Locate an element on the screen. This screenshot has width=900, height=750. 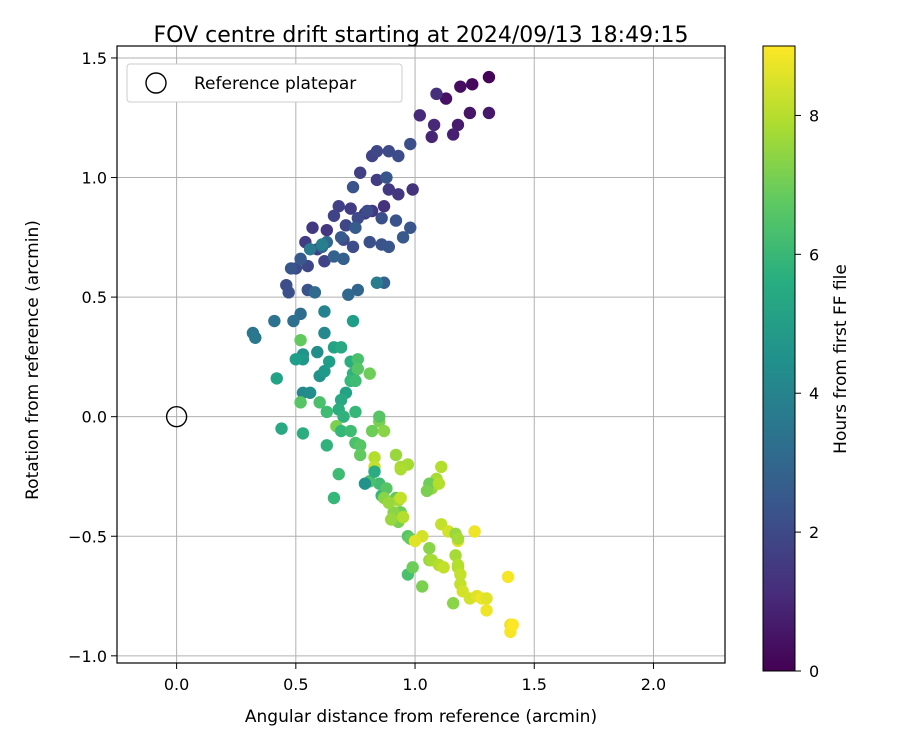
y-tick-label: −0.5 is located at coordinates (87, 536).